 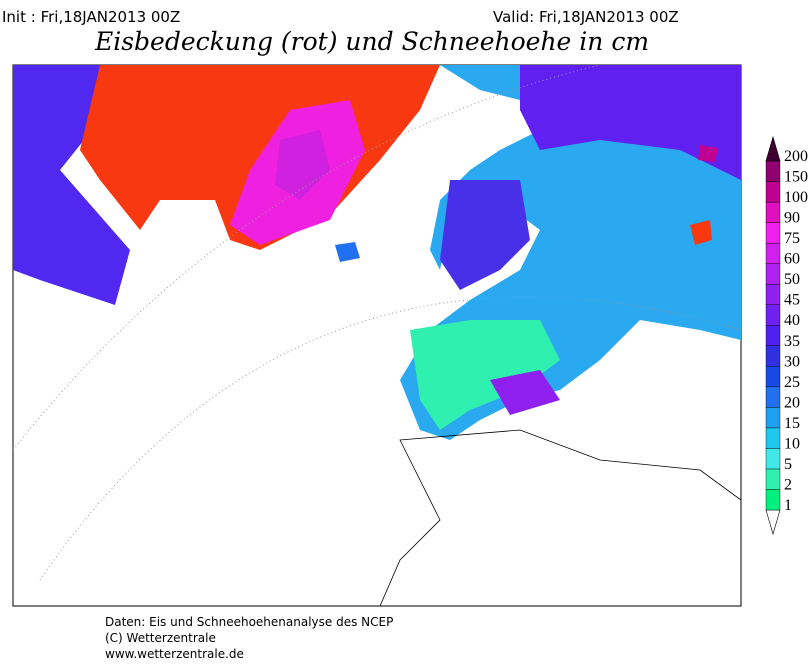 What do you see at coordinates (485, 375) in the screenshot?
I see `snow-central-europe` at bounding box center [485, 375].